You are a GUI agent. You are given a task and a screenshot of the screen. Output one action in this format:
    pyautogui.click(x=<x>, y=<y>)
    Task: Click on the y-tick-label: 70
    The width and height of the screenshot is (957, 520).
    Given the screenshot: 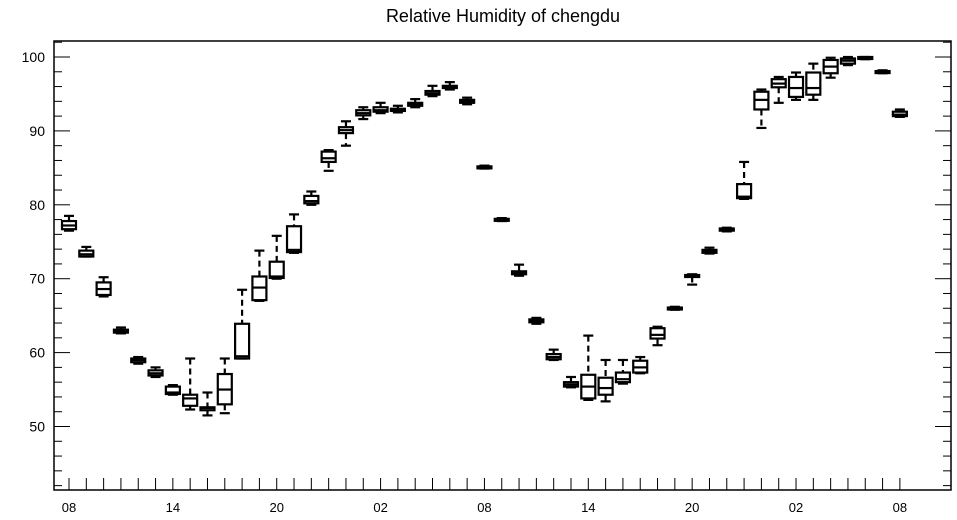 What is the action you would take?
    pyautogui.click(x=37, y=279)
    